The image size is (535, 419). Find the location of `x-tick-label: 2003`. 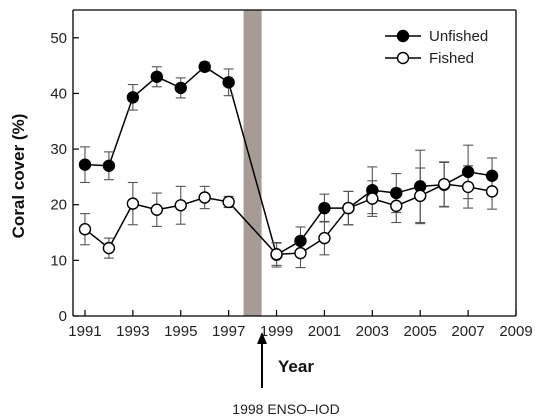

x-tick-label: 2003 is located at coordinates (372, 331).